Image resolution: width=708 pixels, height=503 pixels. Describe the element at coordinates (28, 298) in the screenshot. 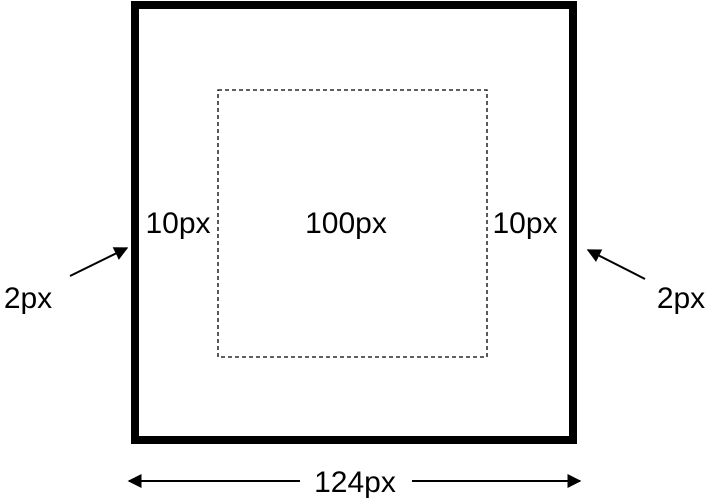

I see `border-left-label: 2px` at that location.